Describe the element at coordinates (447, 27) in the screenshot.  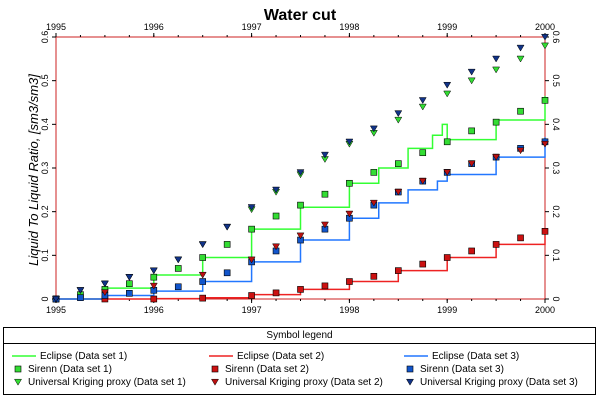
I see `x-tick-label-top: 1999` at that location.